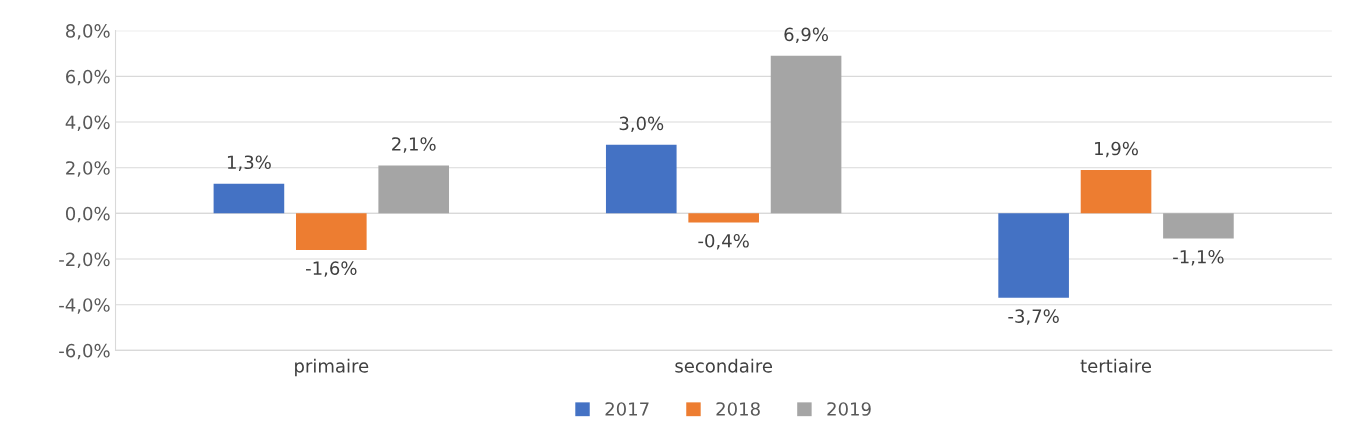 This screenshot has width=1359, height=438. Describe the element at coordinates (414, 145) in the screenshot. I see `data-label: 2,1%` at that location.